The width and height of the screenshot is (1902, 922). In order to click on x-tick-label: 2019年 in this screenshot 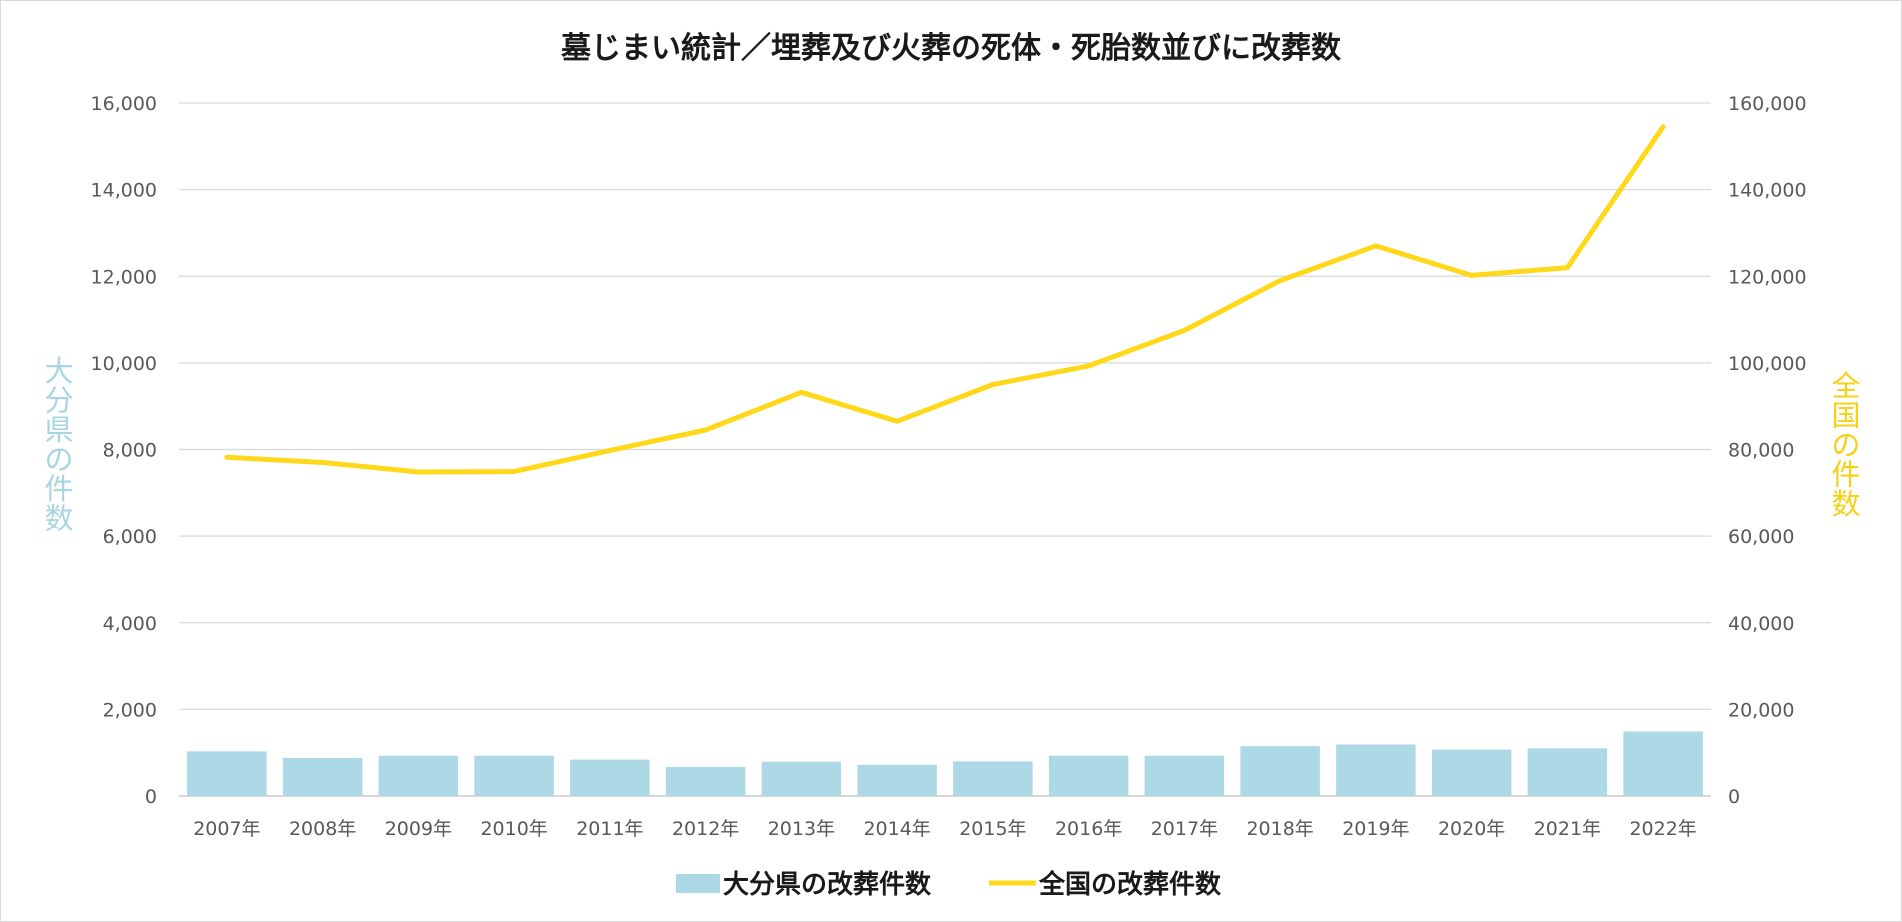, I will do `click(1375, 829)`.